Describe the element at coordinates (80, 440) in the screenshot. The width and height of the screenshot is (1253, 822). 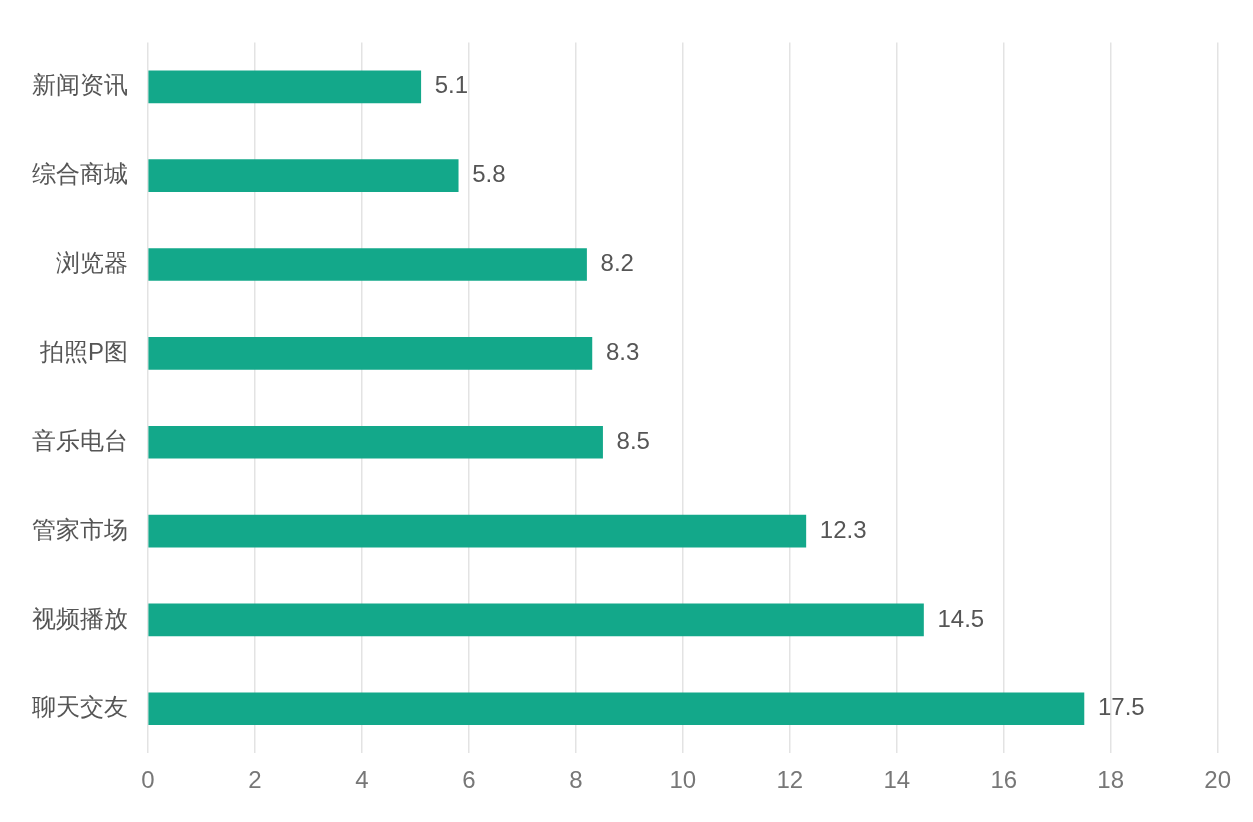
I see `y-tick-label: 音乐电台` at that location.